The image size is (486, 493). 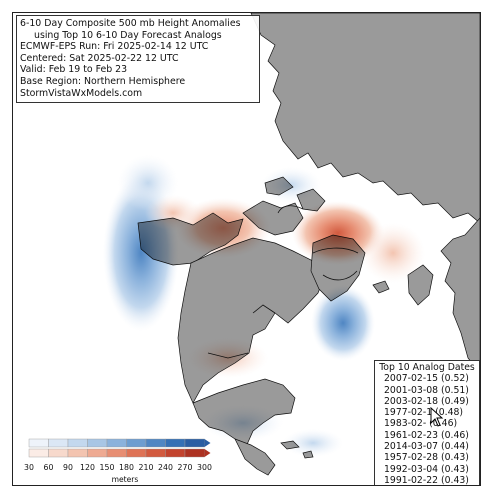 I want to click on coastline-details, so click(x=283, y=282).